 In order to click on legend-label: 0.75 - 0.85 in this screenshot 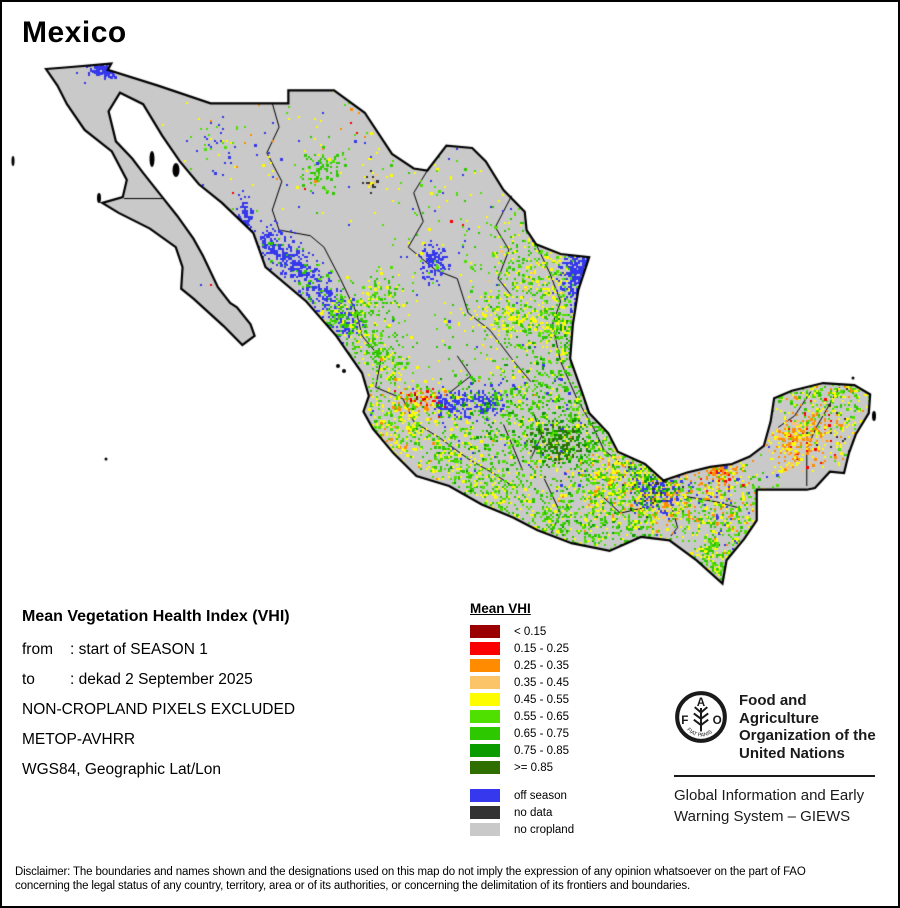, I will do `click(541, 750)`.